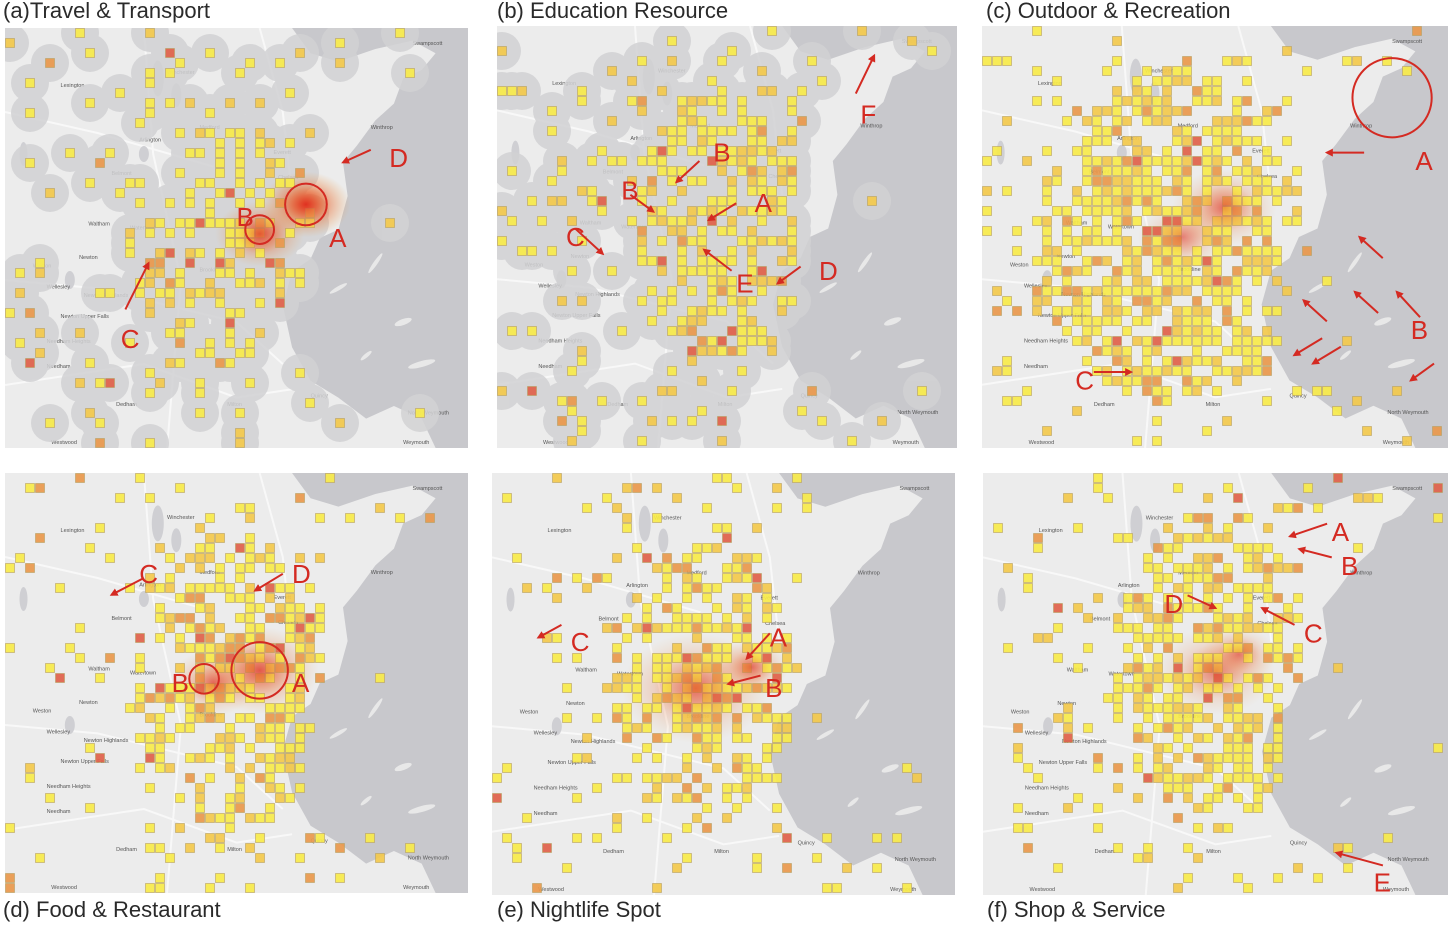 Image resolution: width=1450 pixels, height=925 pixels. What do you see at coordinates (305, 204) in the screenshot?
I see `hotspot-core` at bounding box center [305, 204].